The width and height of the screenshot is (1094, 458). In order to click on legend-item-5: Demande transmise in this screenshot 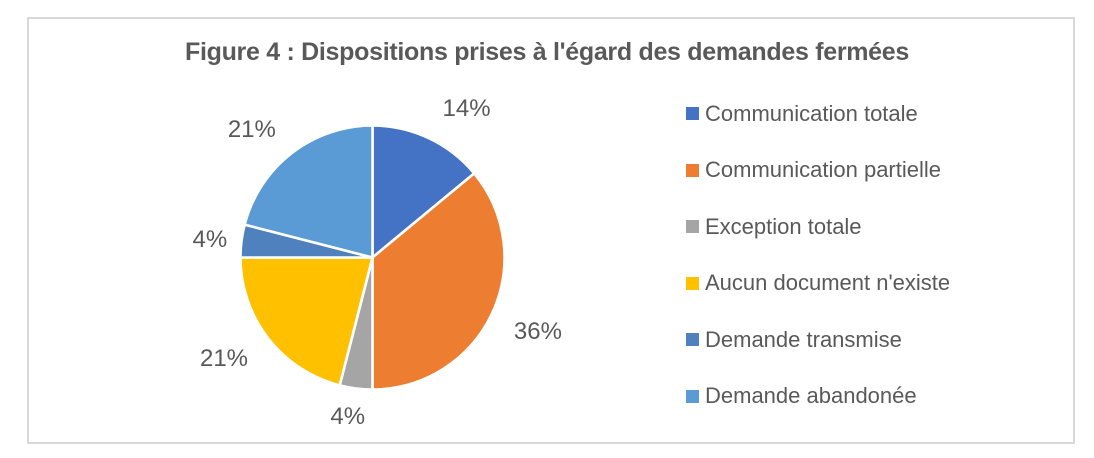, I will do `click(818, 339)`.